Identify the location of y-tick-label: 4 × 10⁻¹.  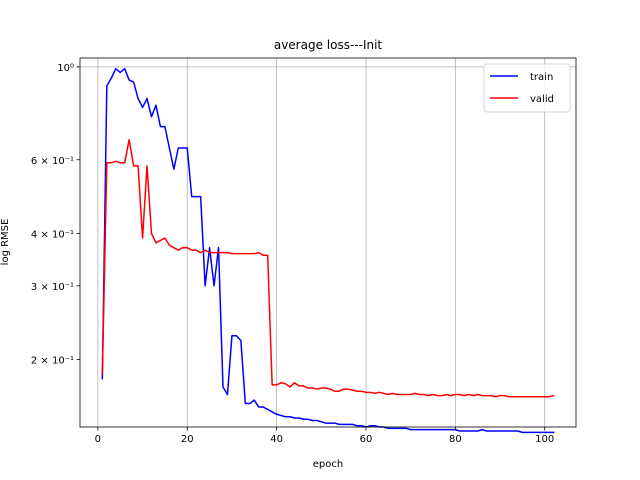
(52, 234).